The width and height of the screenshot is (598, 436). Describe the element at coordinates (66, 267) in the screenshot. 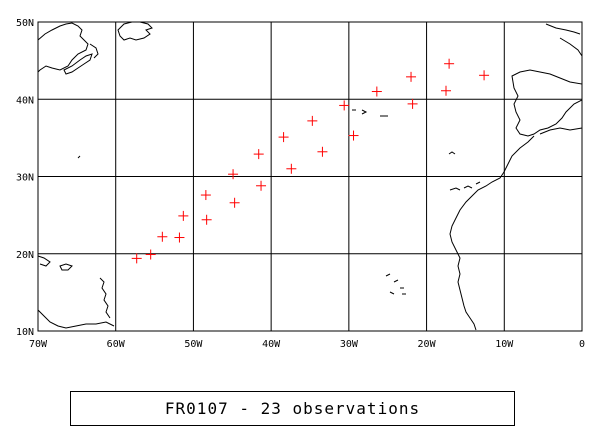

I see `island-puerto-rico` at that location.